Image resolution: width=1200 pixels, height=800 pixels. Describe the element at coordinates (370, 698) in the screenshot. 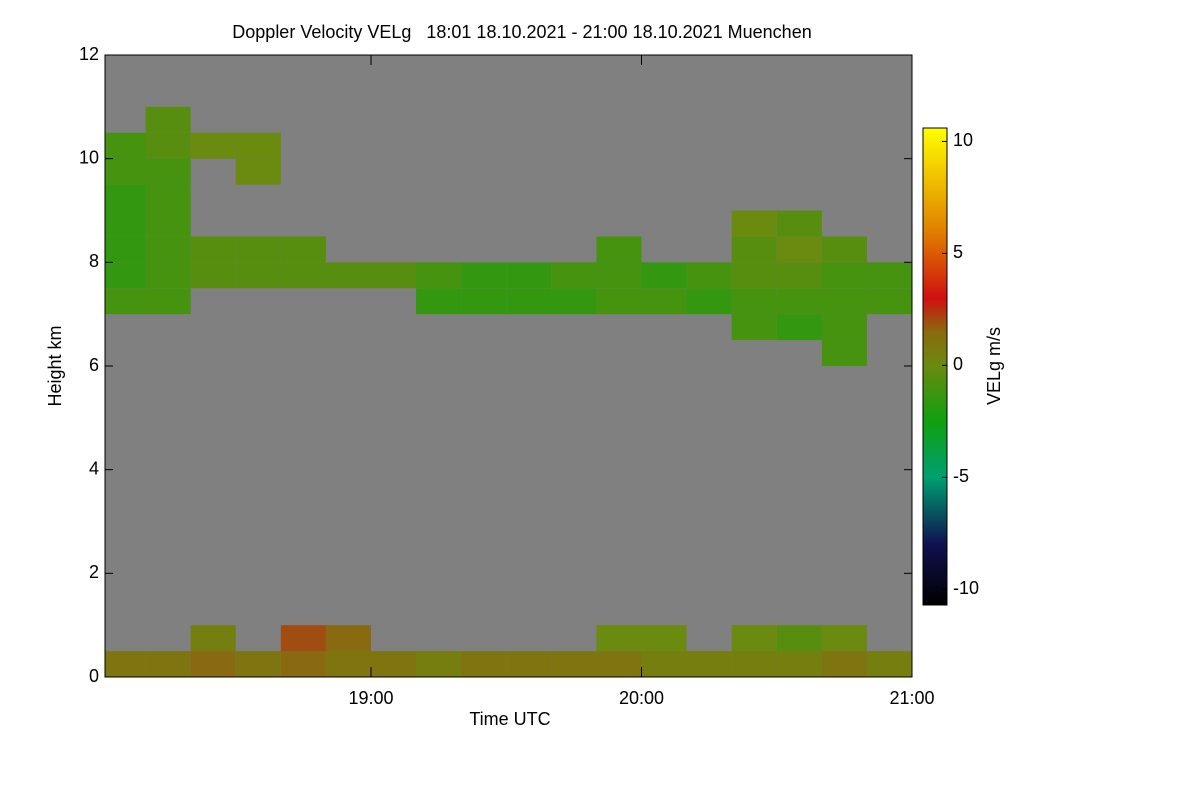

I see `x-tick-label: 19:00` at that location.